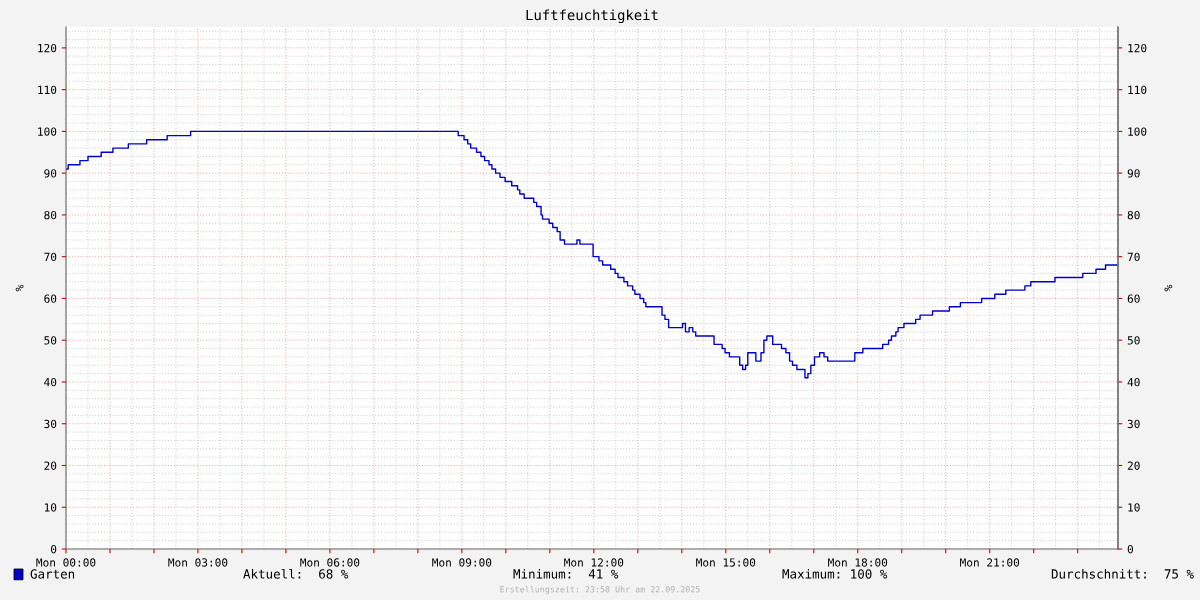 The height and width of the screenshot is (600, 1200). Describe the element at coordinates (50, 215) in the screenshot. I see `y-tick-label: 80` at that location.